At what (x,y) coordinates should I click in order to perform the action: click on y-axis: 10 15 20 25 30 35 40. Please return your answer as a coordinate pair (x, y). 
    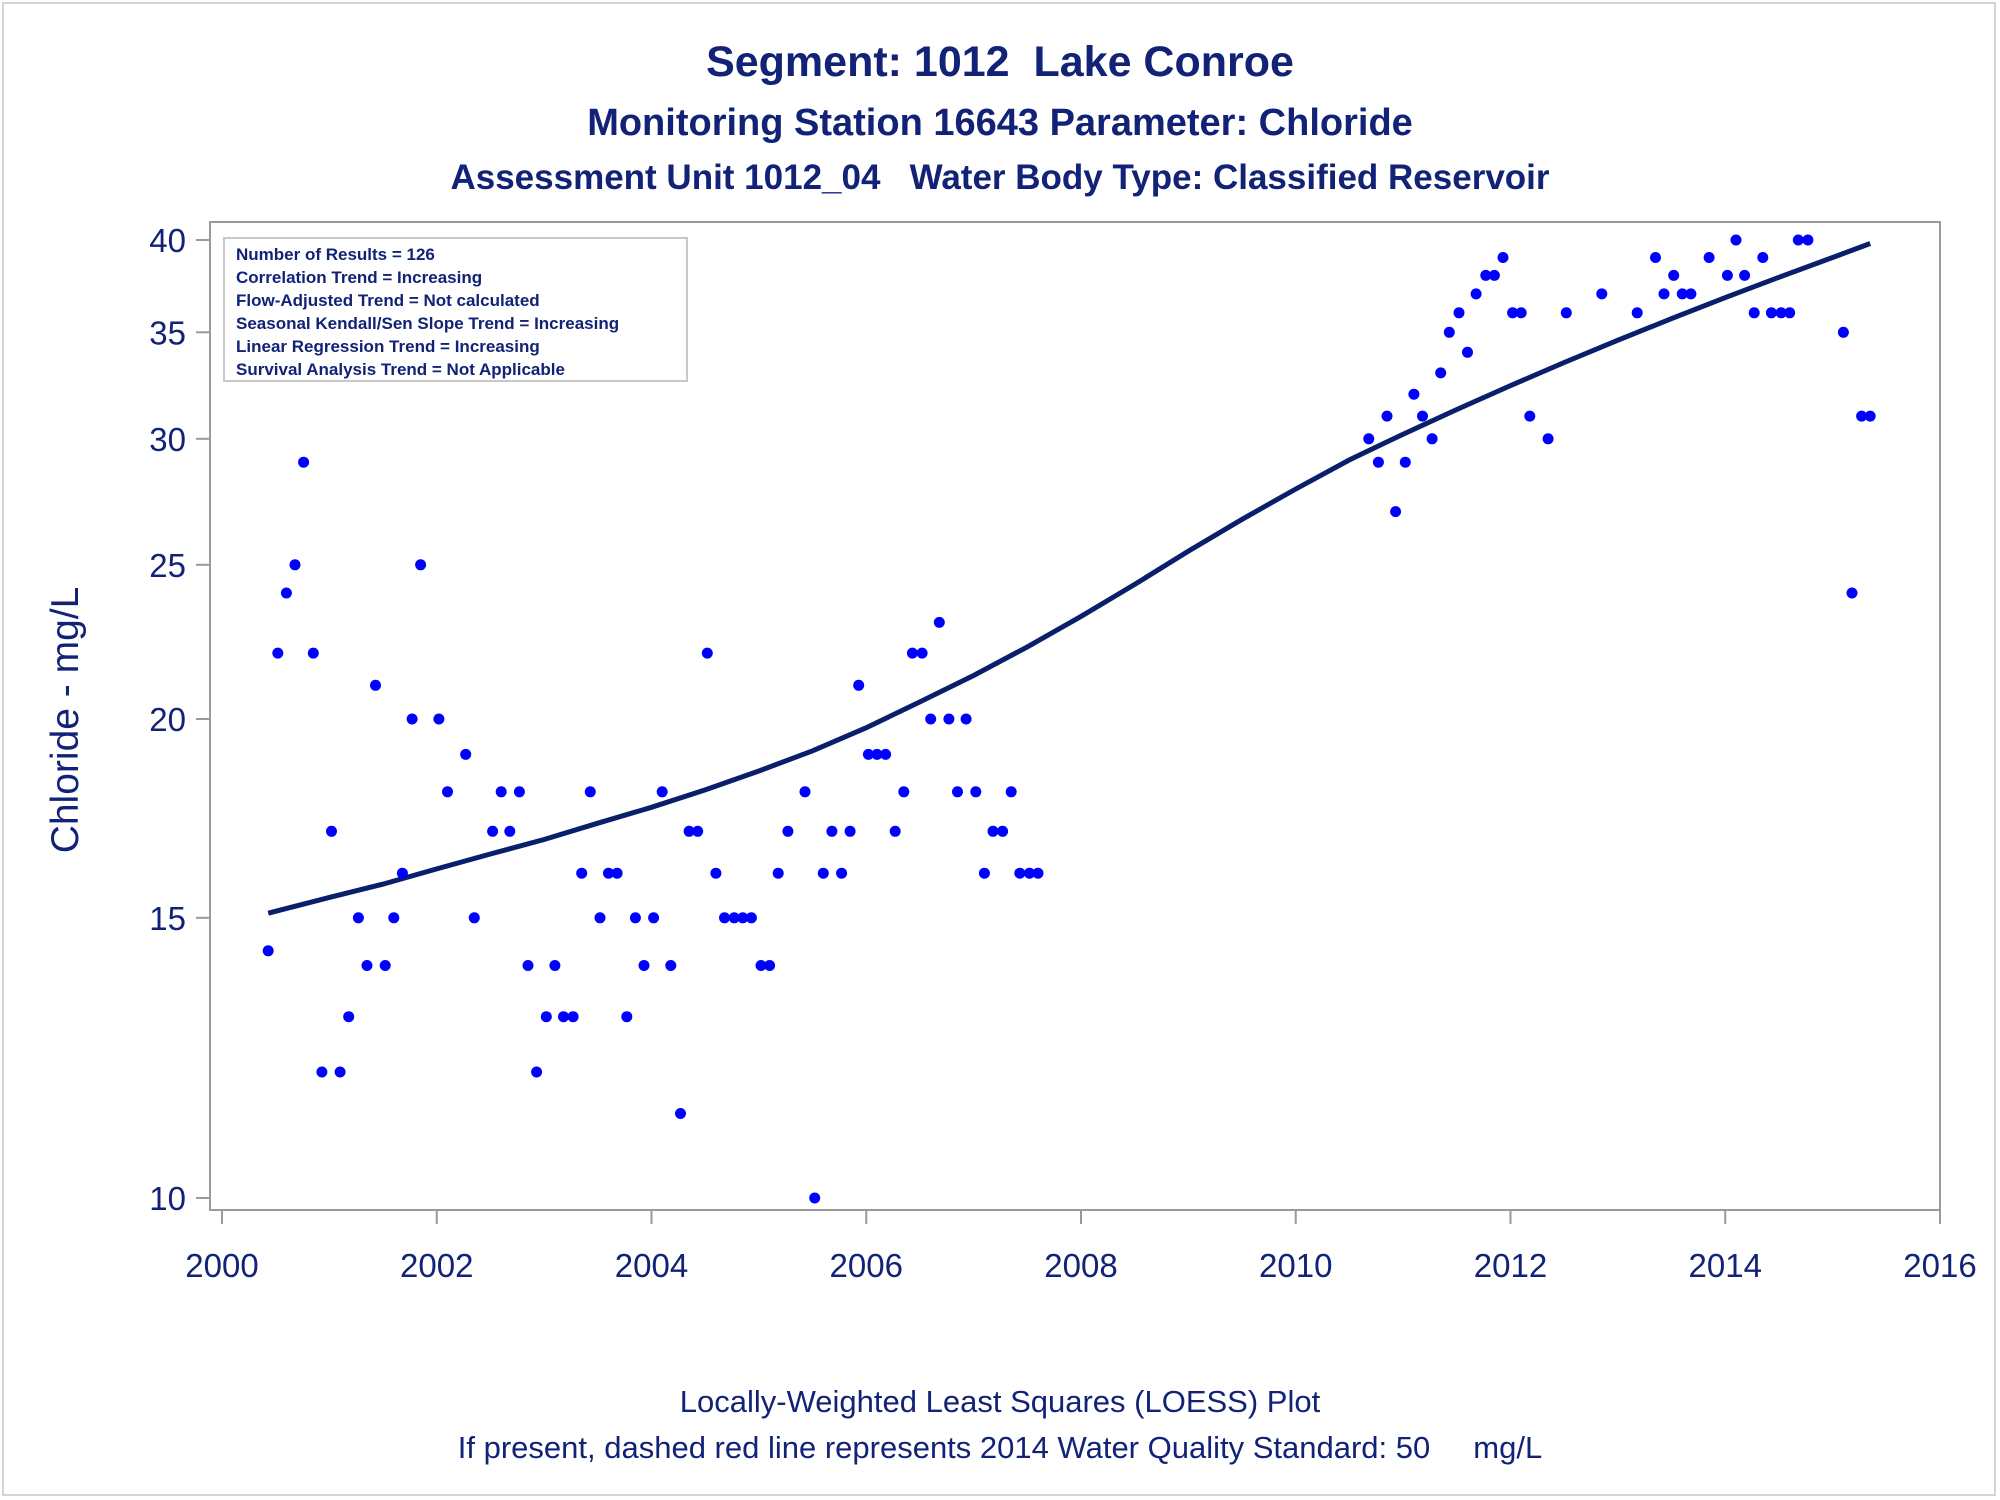
    Looking at the image, I should click on (179, 719).